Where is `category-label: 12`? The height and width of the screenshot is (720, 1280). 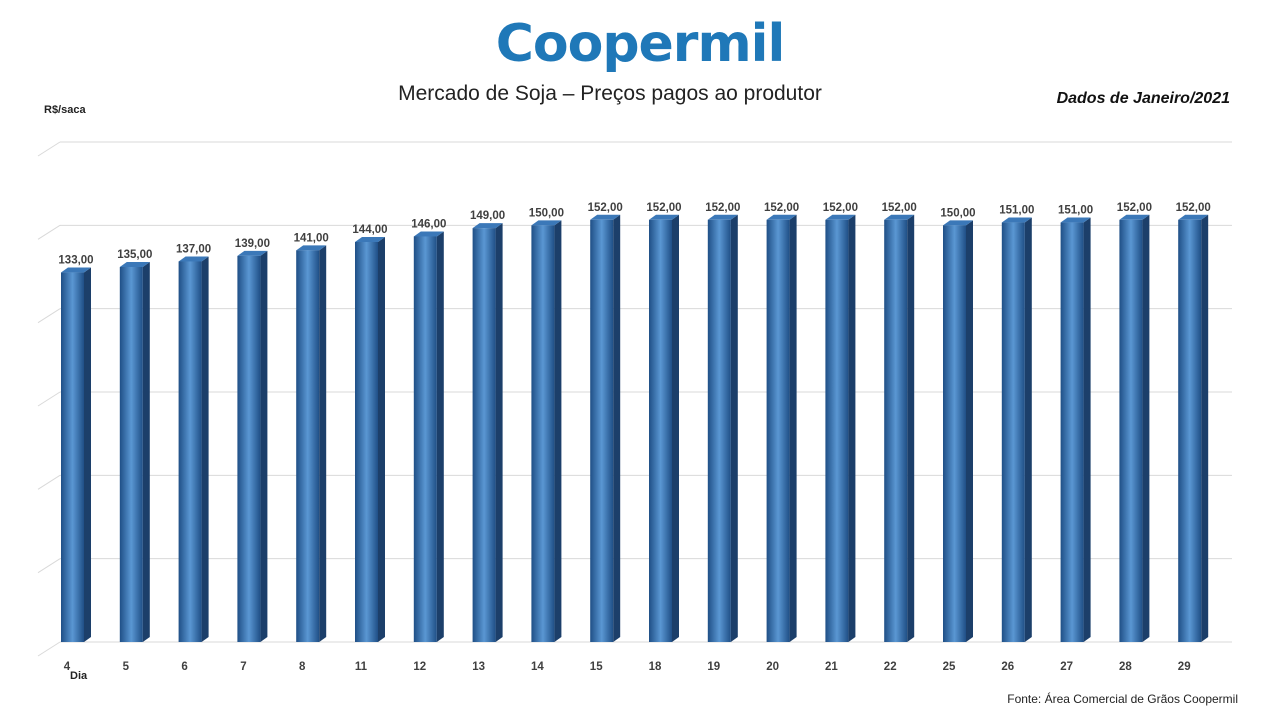 category-label: 12 is located at coordinates (419, 667).